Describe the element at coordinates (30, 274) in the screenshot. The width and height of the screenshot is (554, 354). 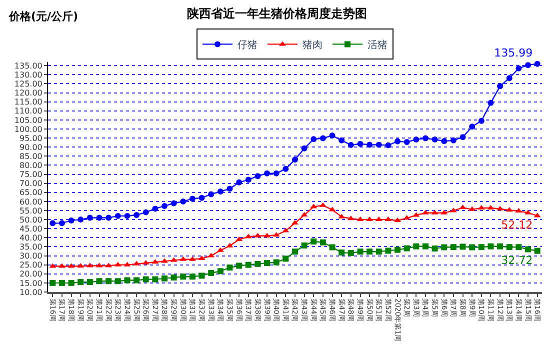
I see `y-tick-label: 20.00` at that location.